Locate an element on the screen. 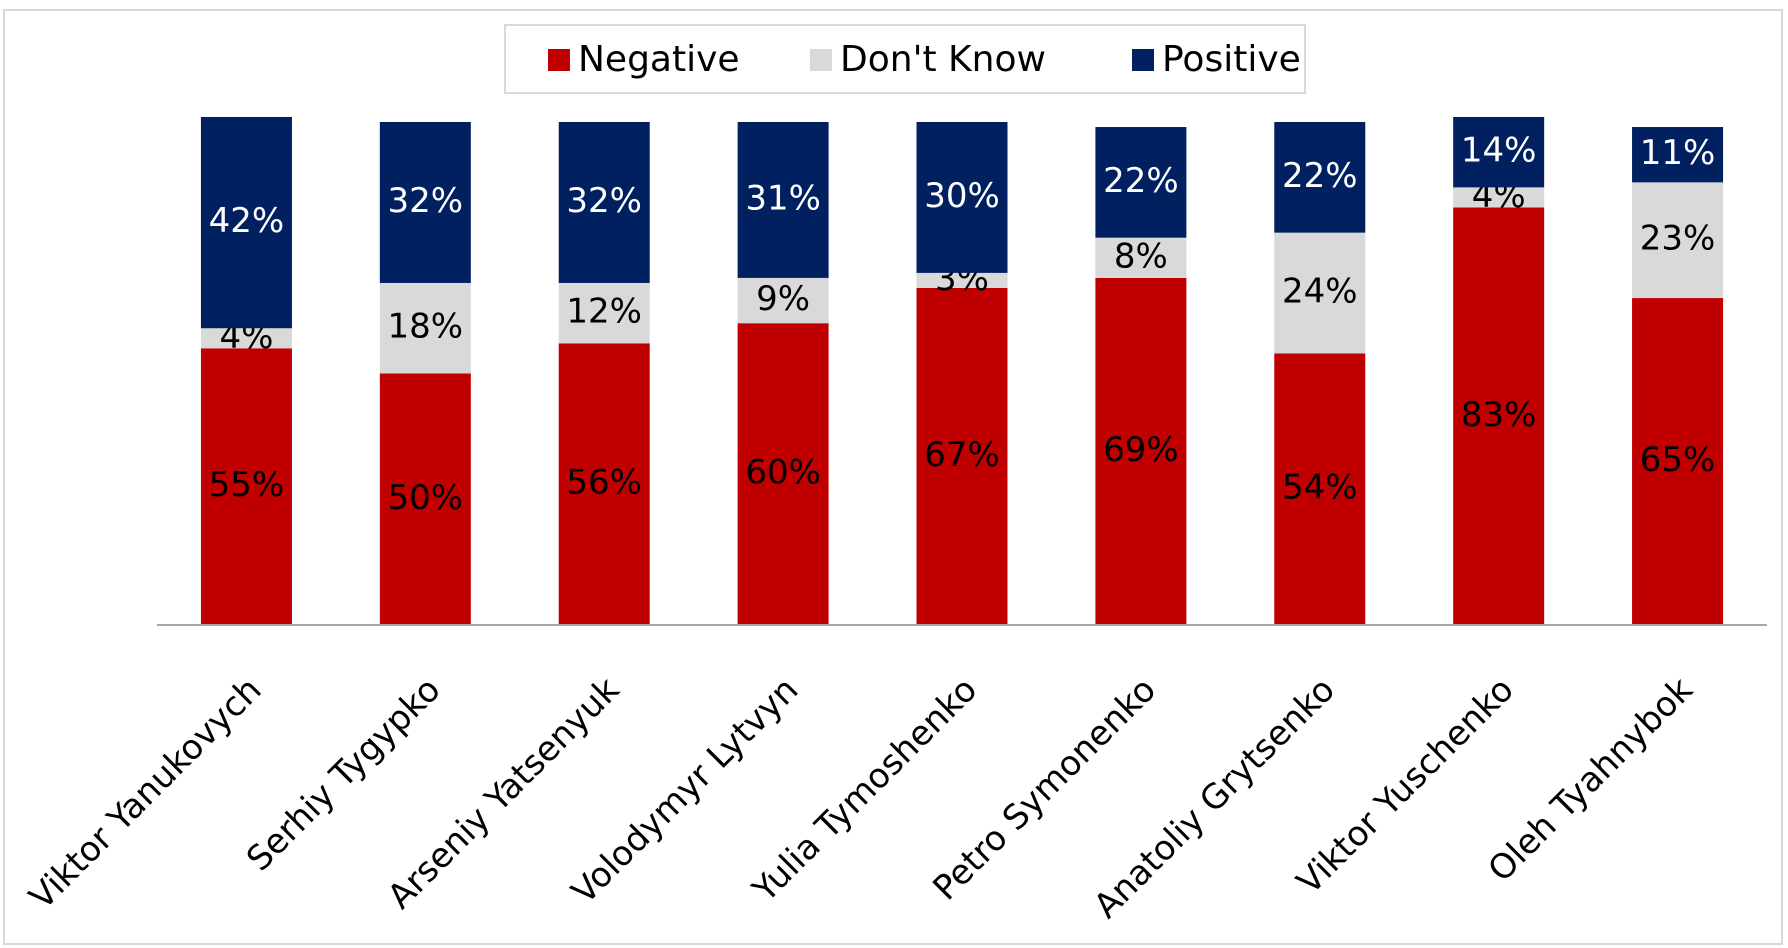 The width and height of the screenshot is (1788, 948). data-label: 55% is located at coordinates (247, 485).